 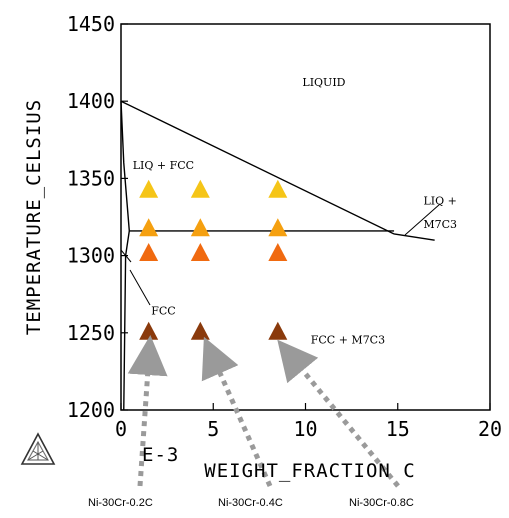 What do you see at coordinates (323, 82) in the screenshot?
I see `phase-region-label: LIQUID` at bounding box center [323, 82].